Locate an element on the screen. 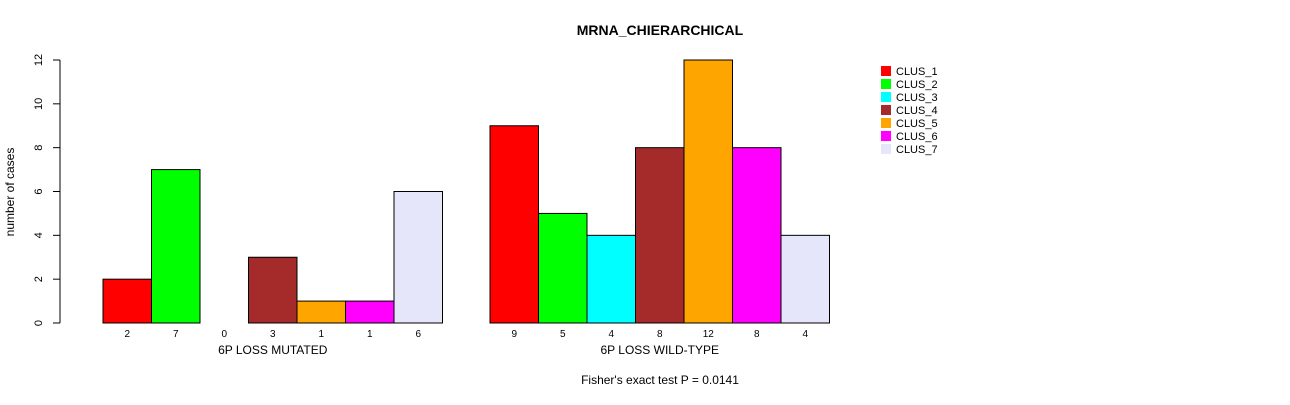 This screenshot has width=1290, height=405. bar-count-label: 7 is located at coordinates (176, 334).